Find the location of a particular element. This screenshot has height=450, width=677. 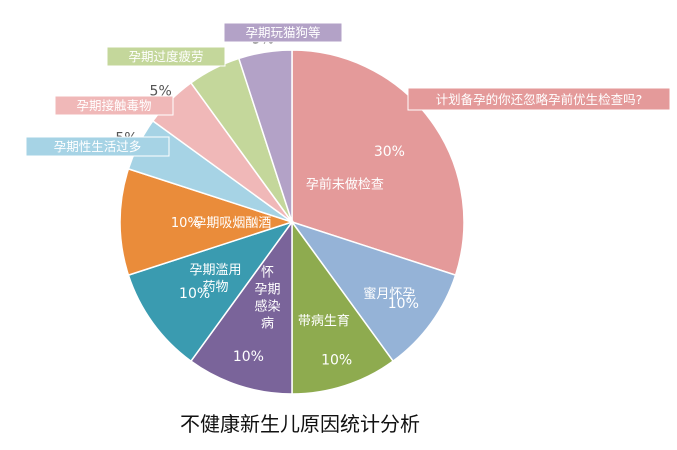

slice-name: 孕期玩猫狗等 is located at coordinates (282, 32).